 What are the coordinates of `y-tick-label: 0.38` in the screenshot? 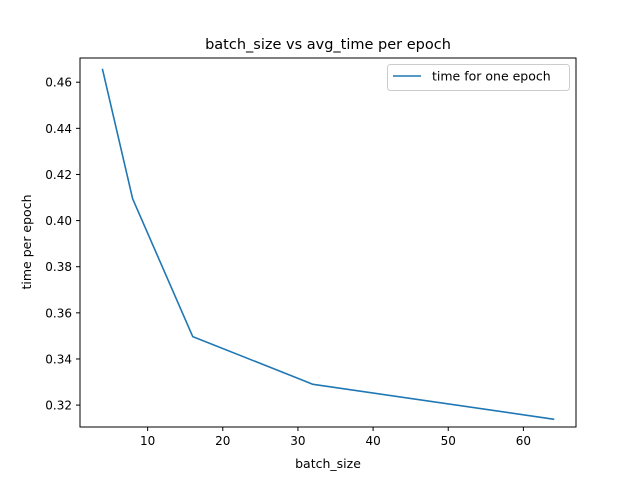 It's located at (58, 267).